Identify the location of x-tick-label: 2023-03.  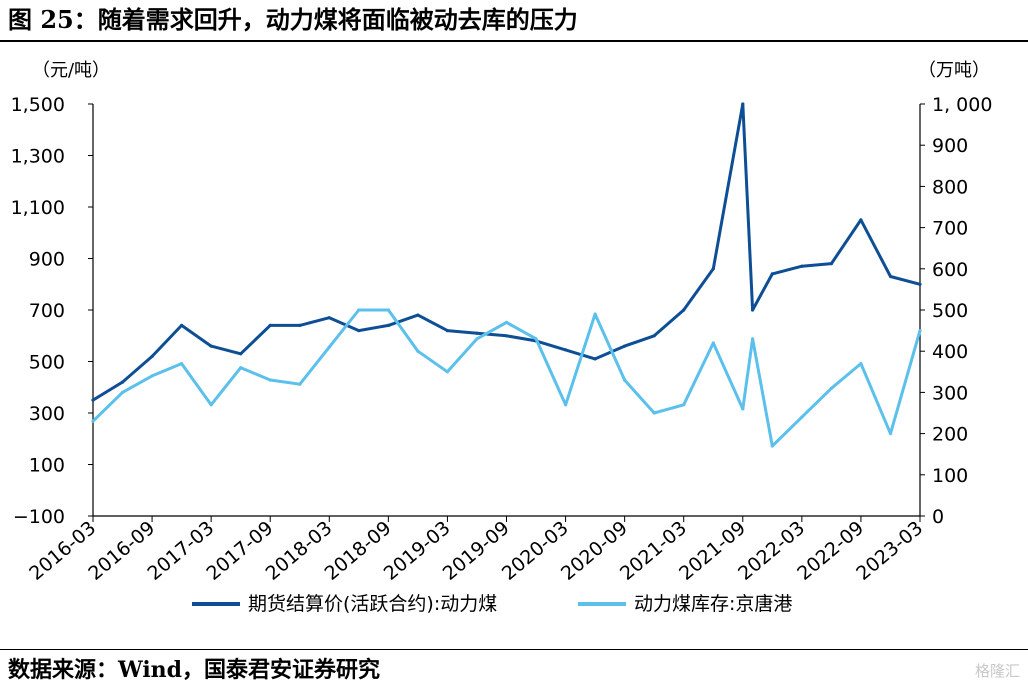
(889, 551).